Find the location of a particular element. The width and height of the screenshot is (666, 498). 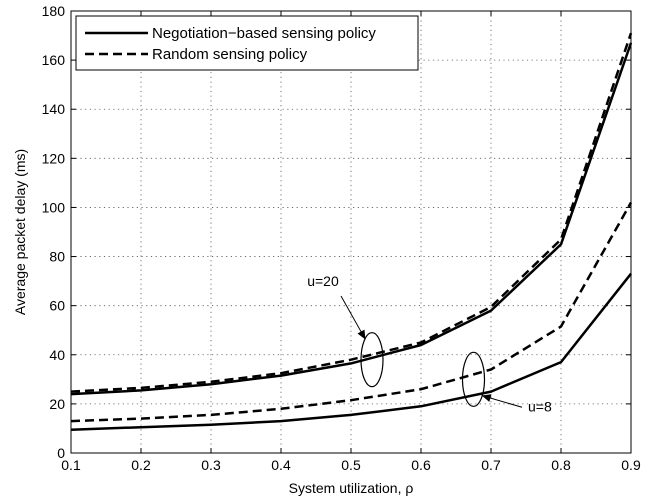

x-tick-label: 0.5 is located at coordinates (351, 465).